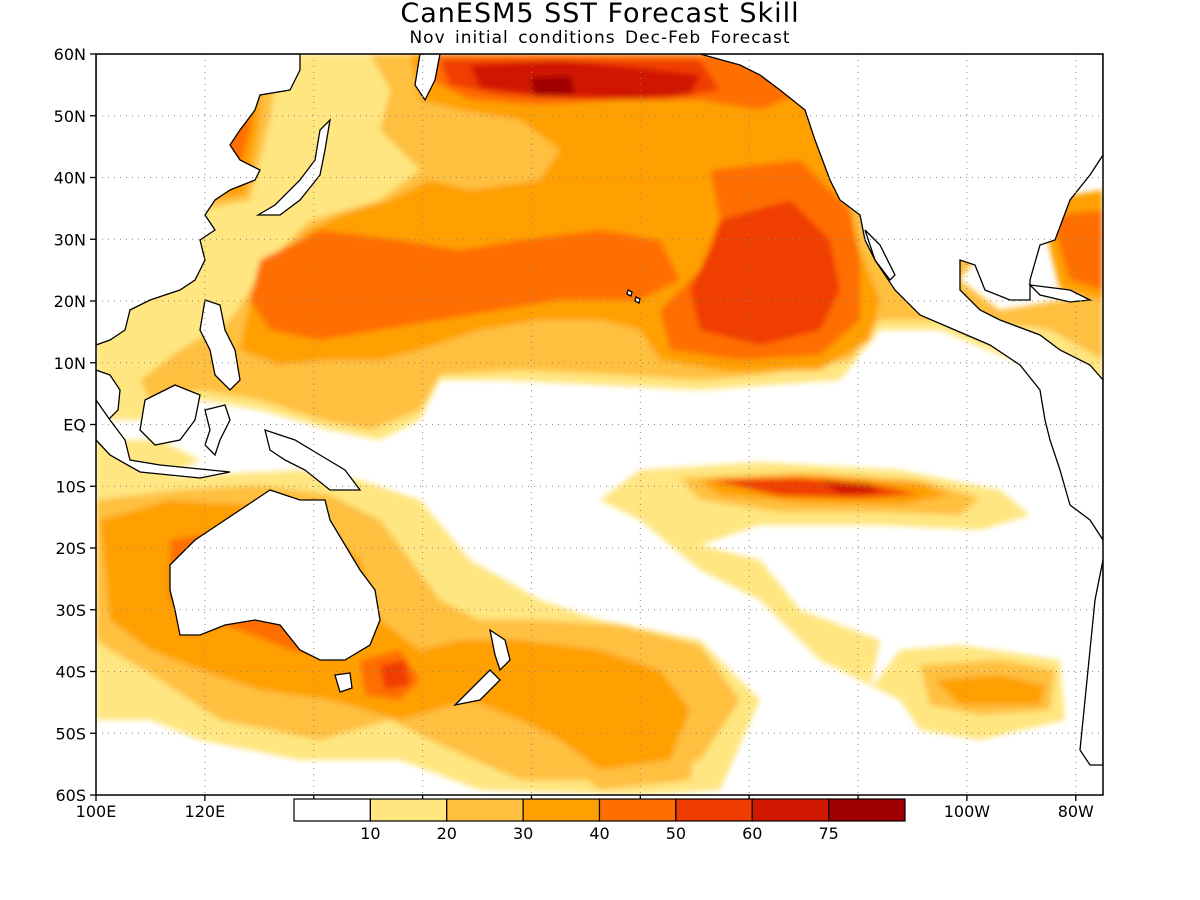 The width and height of the screenshot is (1200, 900). I want to click on kamchatka-coast, so click(427, 78).